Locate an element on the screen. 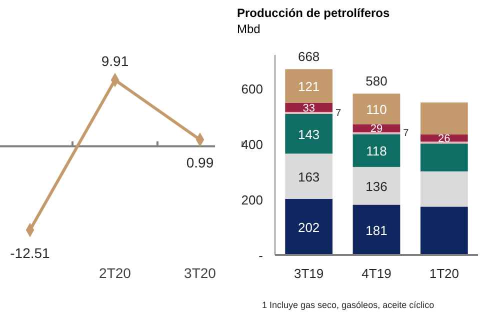  data-label: 33 is located at coordinates (308, 108).